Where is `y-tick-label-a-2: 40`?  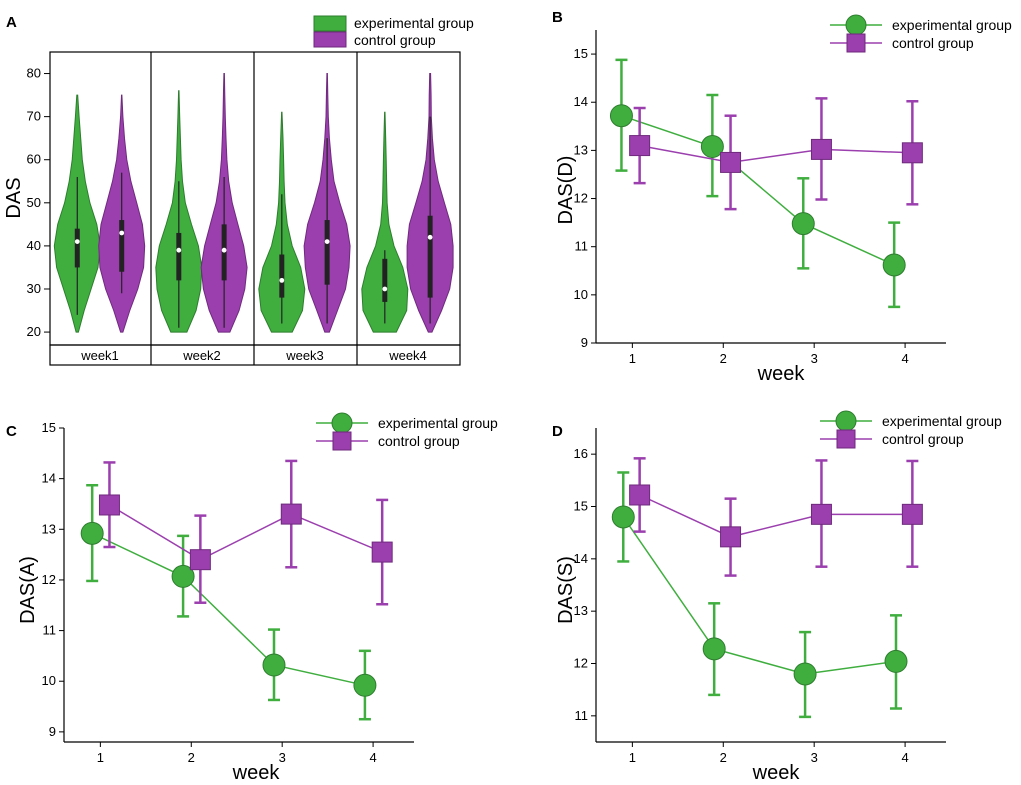 y-tick-label-a-2: 40 is located at coordinates (34, 245).